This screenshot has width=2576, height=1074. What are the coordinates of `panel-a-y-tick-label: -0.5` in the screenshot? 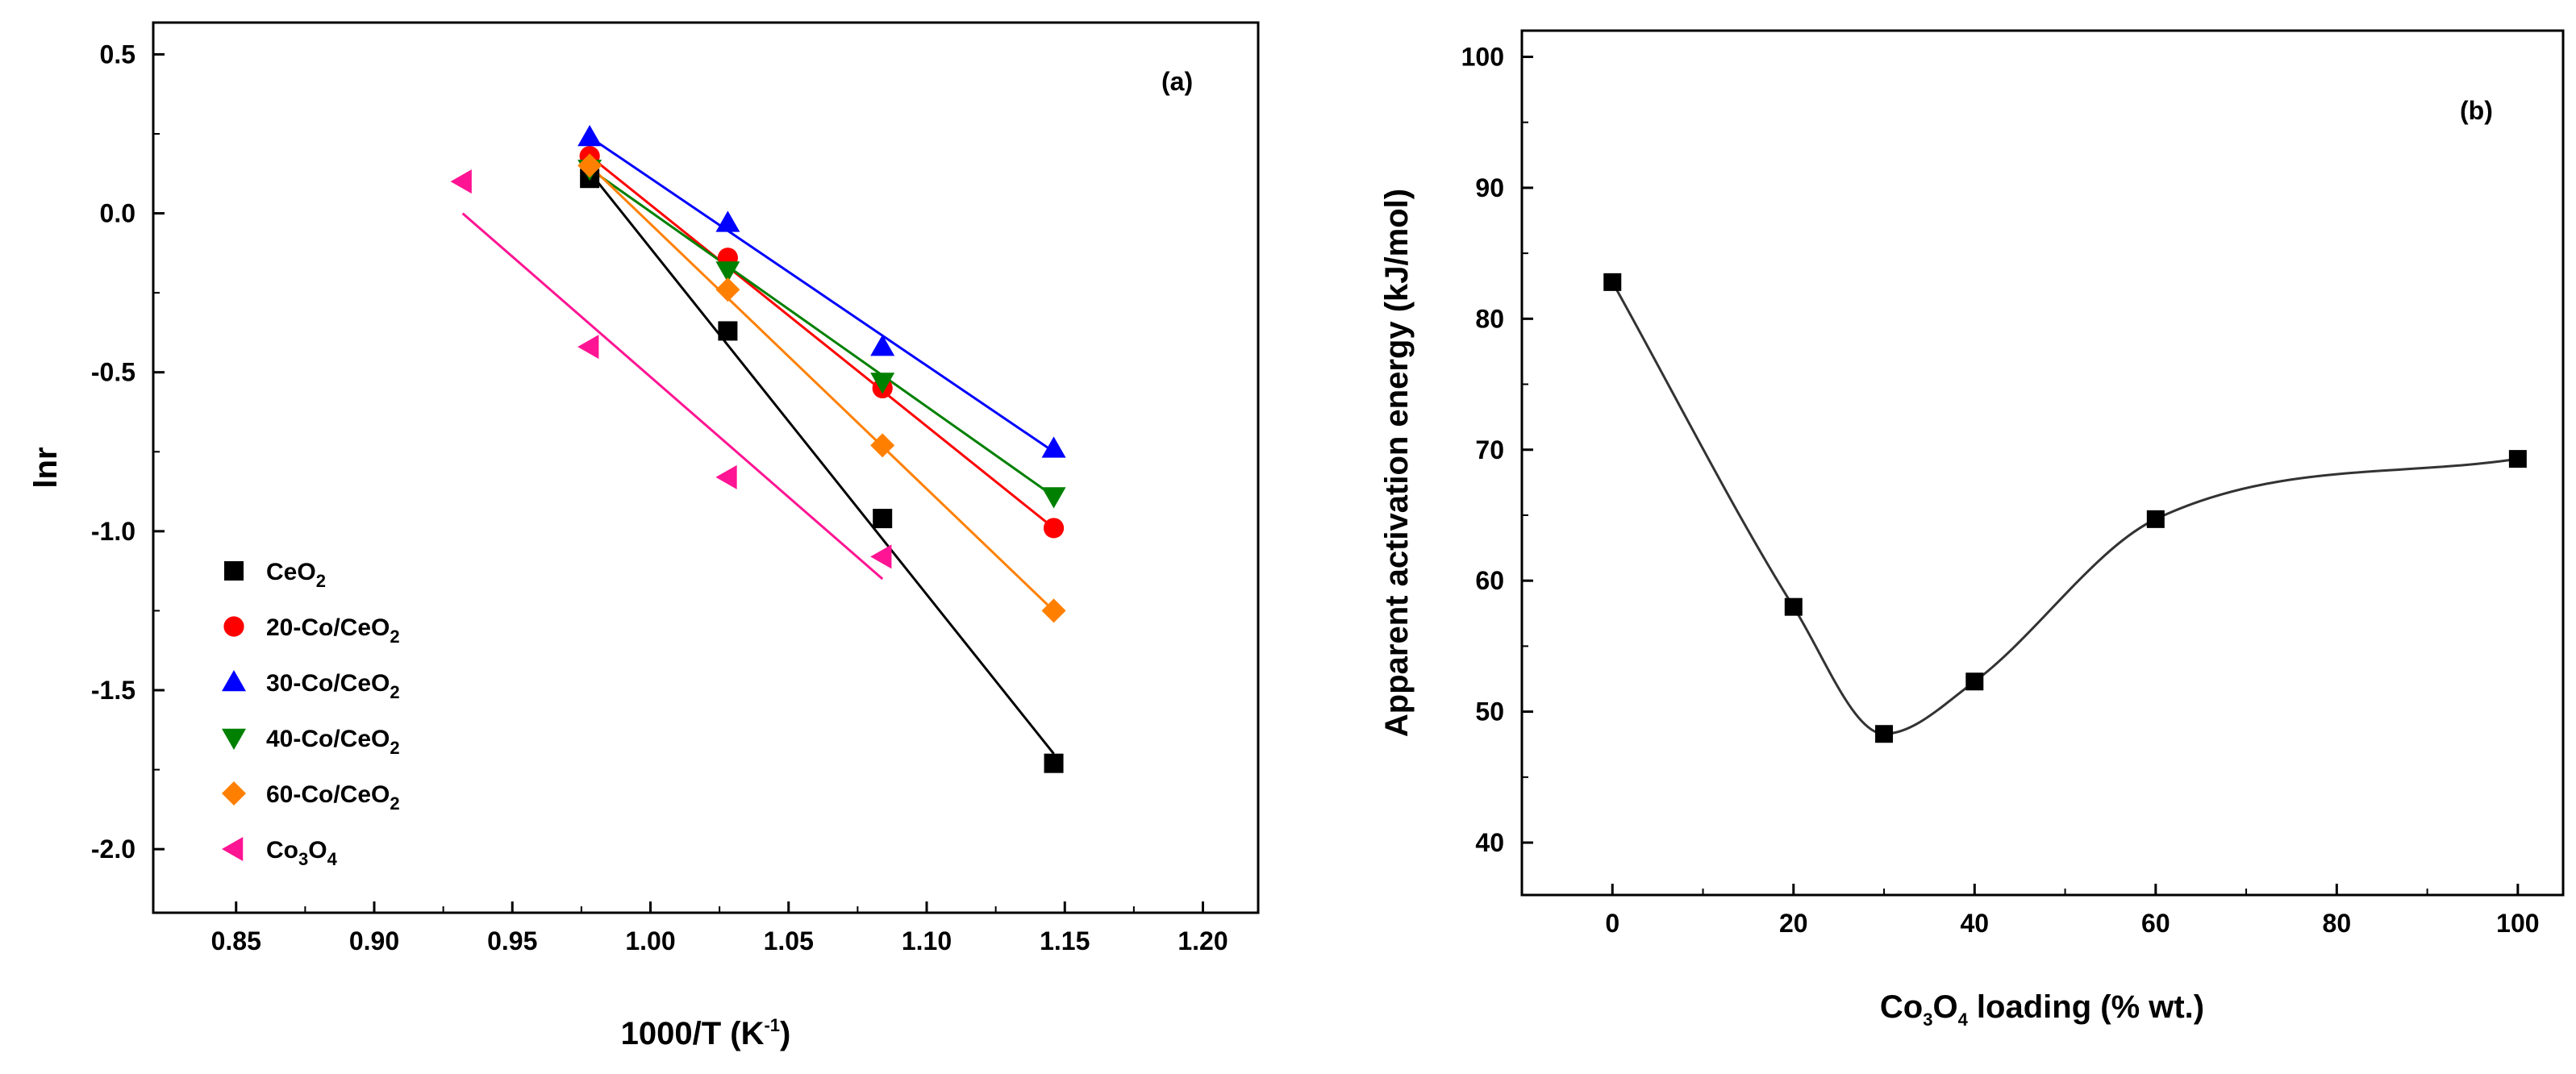 It's located at (113, 372).